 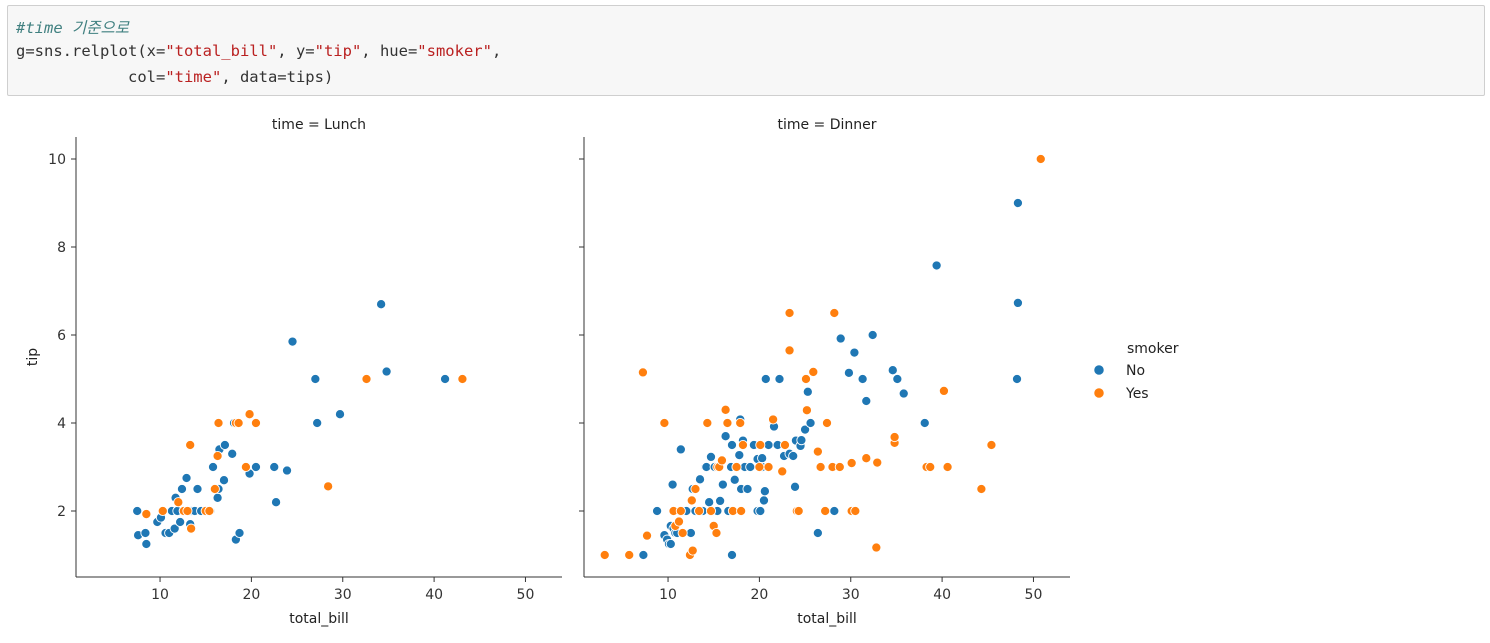 I want to click on code-line-col: col="time", data=tips), so click(x=174, y=77).